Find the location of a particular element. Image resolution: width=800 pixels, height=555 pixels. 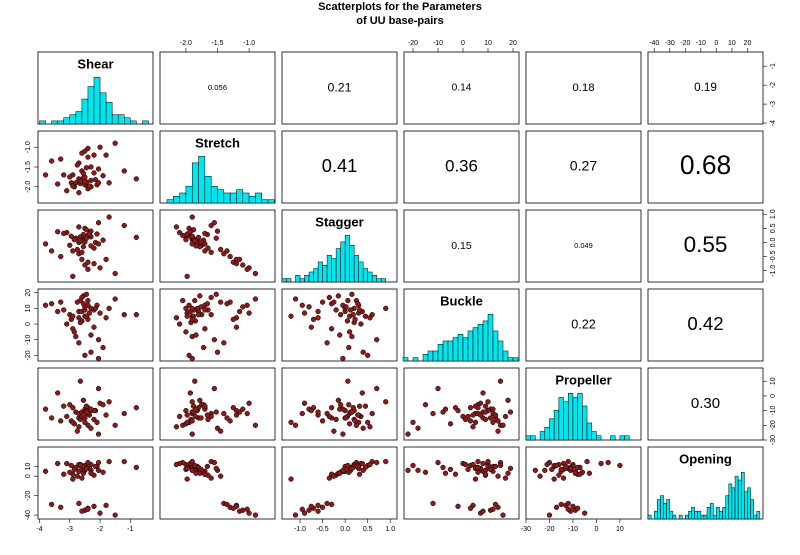

chart-title: Scatterplots for the Parameters is located at coordinates (400, 7).